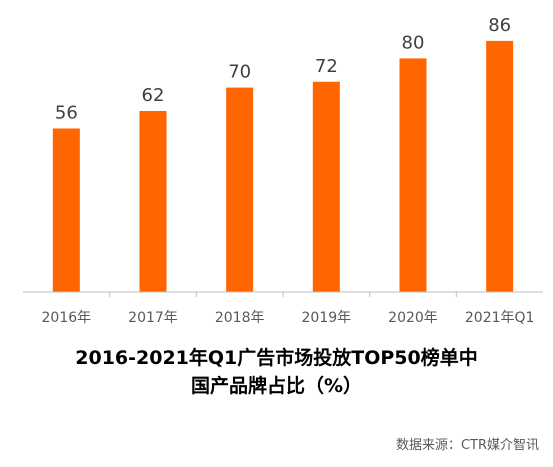  Describe the element at coordinates (413, 318) in the screenshot. I see `tick-label-4: 2020年` at that location.